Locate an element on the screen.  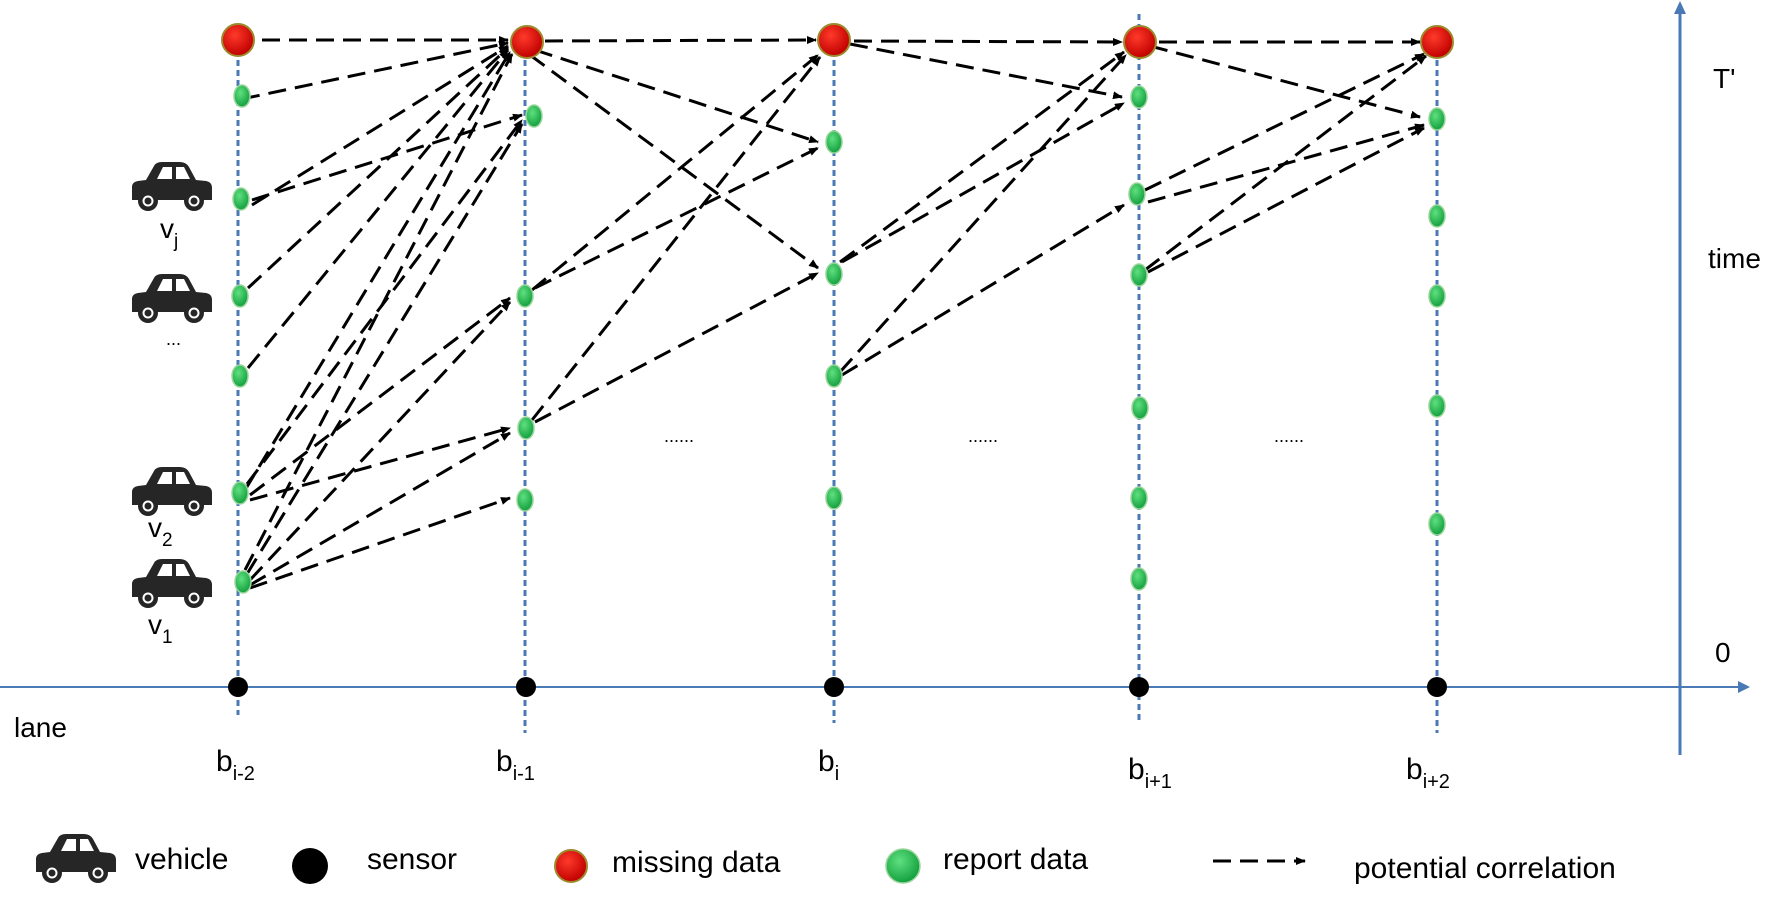
time-axis-arrow-icon is located at coordinates (1680, 7).